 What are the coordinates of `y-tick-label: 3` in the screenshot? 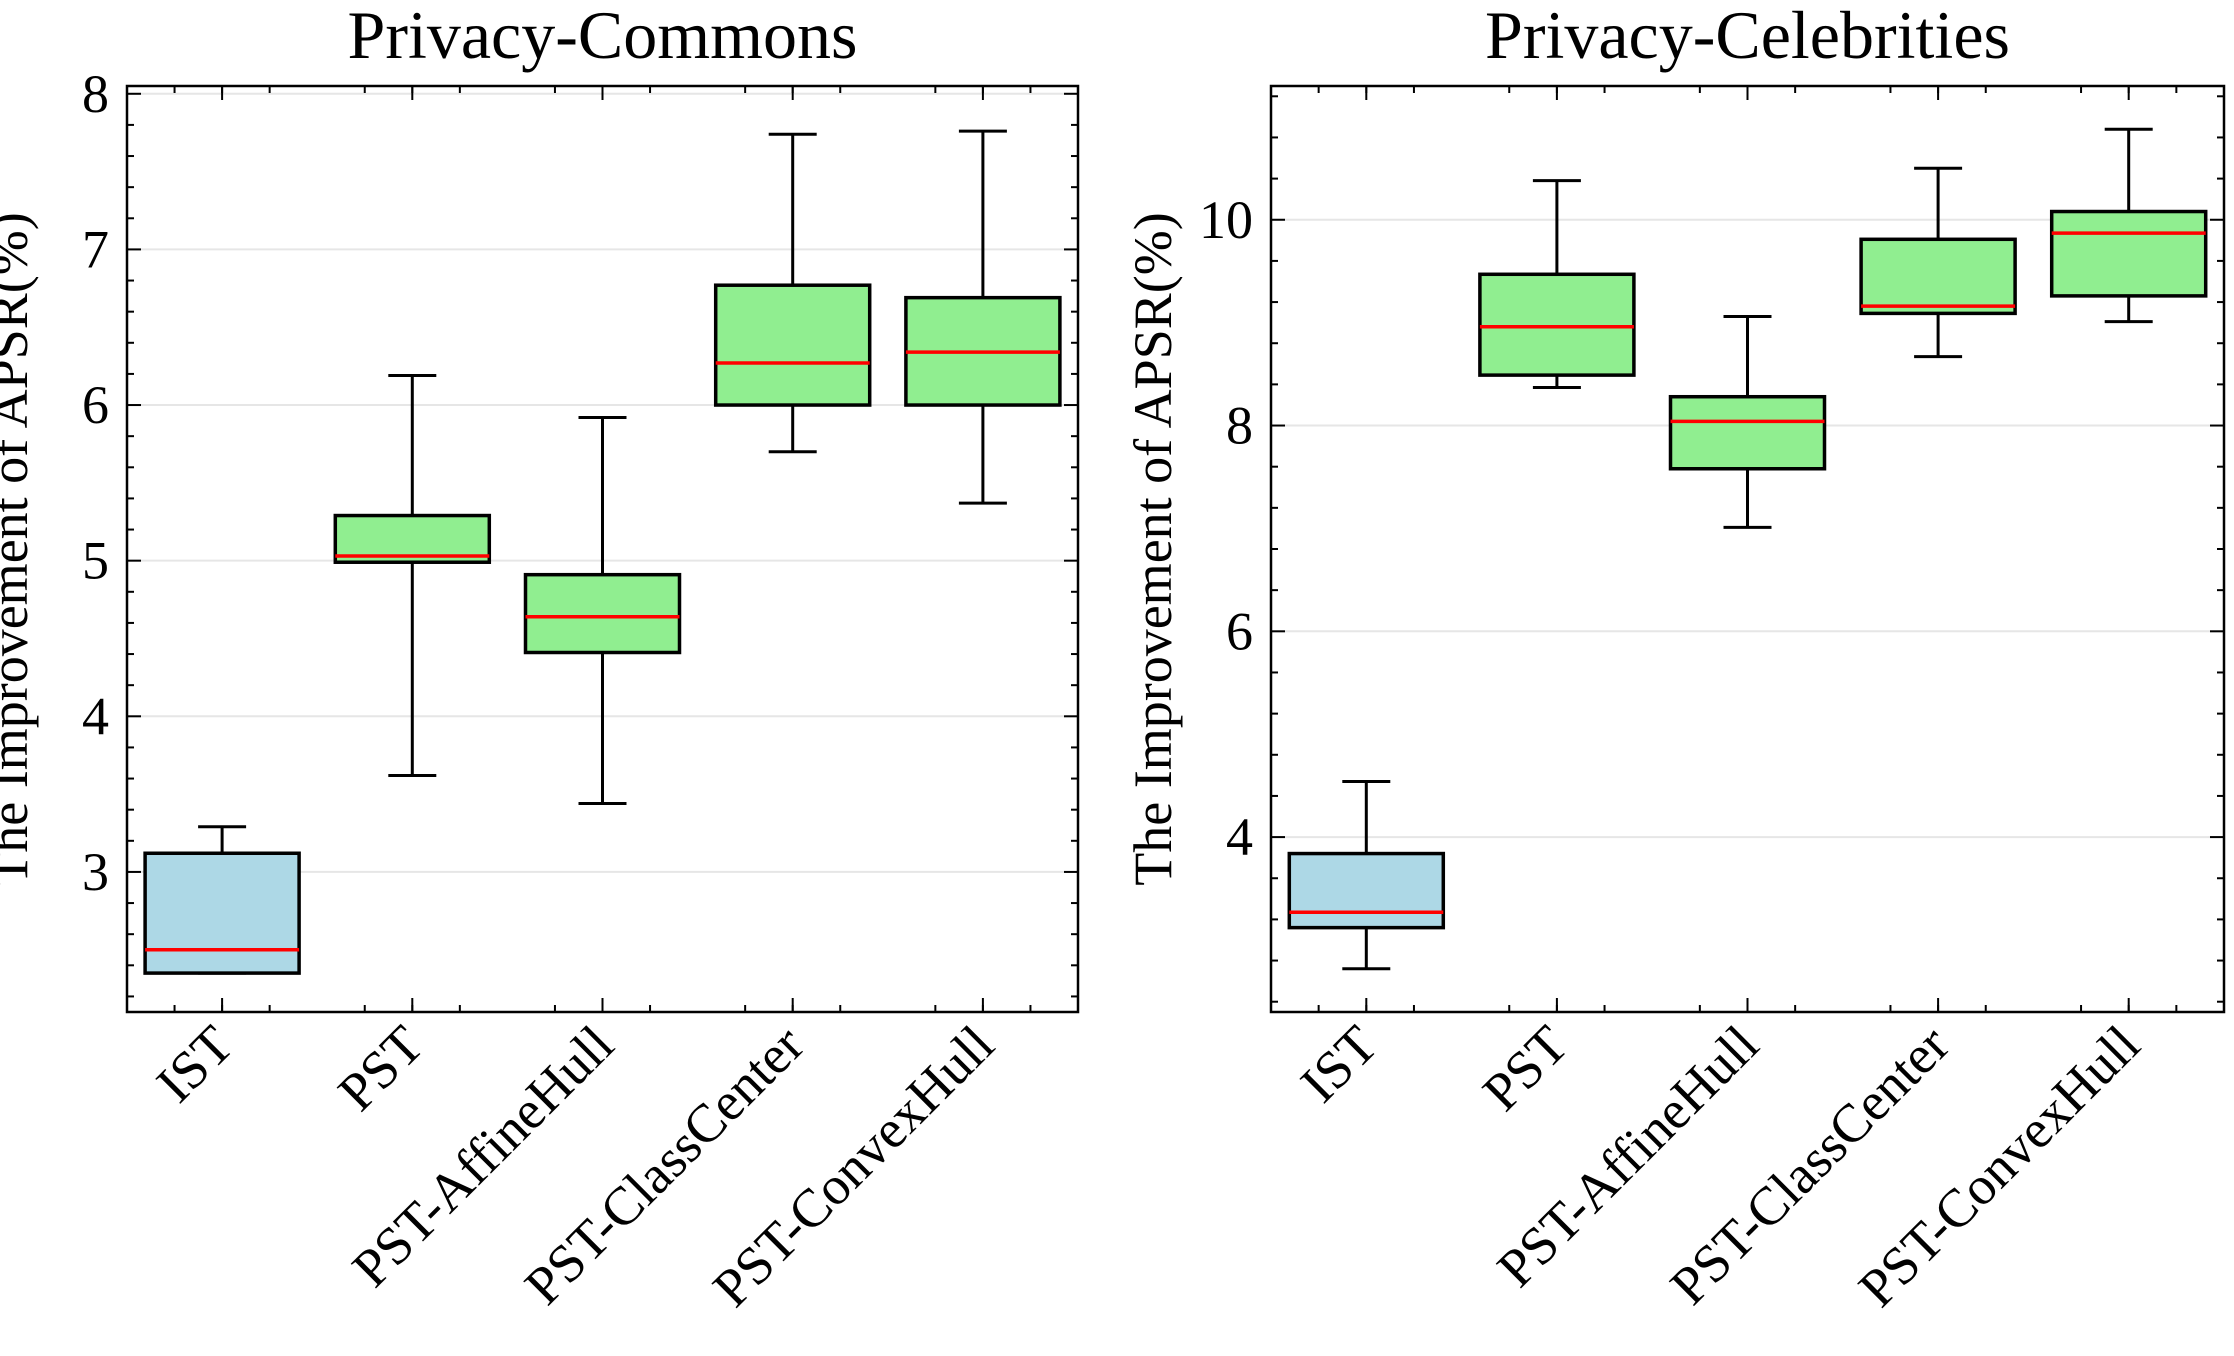 It's located at (95, 872).